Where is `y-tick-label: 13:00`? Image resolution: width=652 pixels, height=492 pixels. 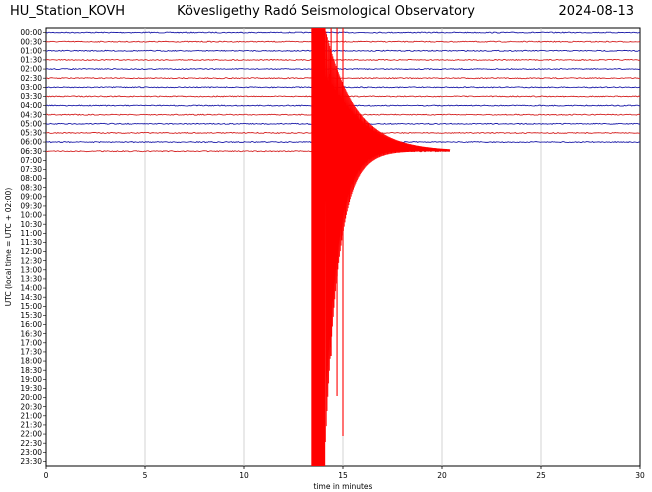
y-tick-label: 13:00 is located at coordinates (31, 269).